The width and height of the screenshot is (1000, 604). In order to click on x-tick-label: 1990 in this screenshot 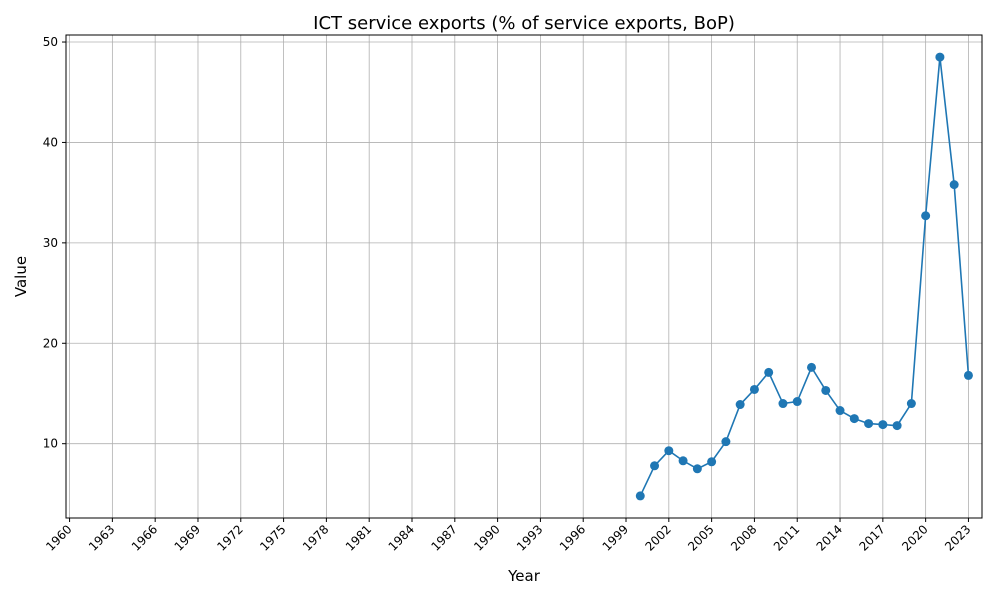, I will do `click(486, 537)`.